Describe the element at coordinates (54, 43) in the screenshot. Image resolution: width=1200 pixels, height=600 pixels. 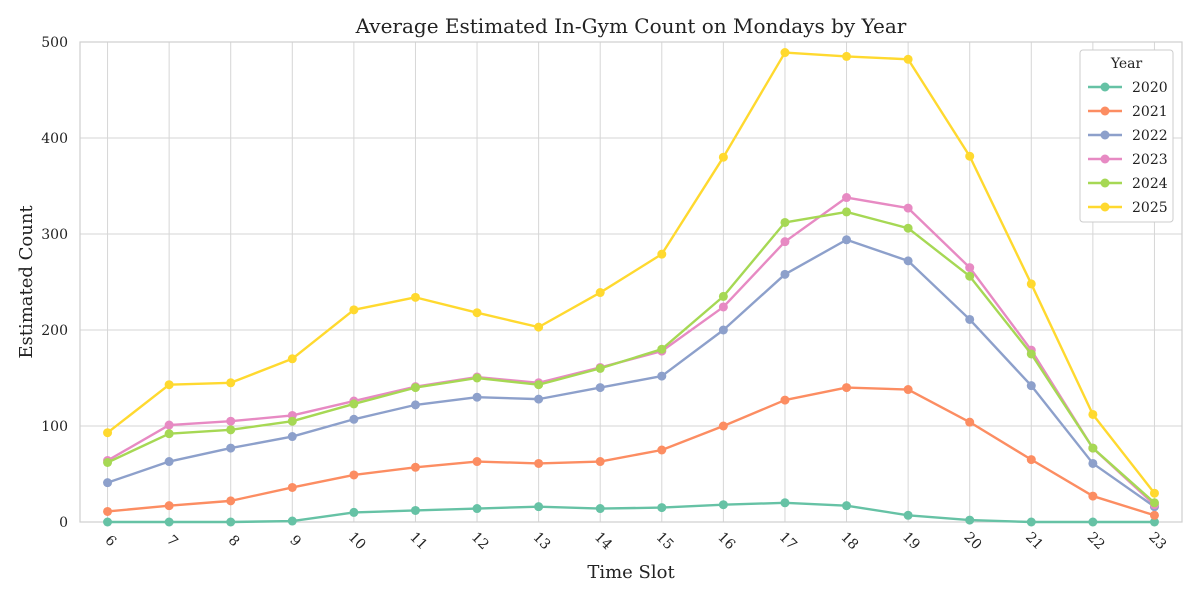
I see `y-tick-label: 500` at that location.